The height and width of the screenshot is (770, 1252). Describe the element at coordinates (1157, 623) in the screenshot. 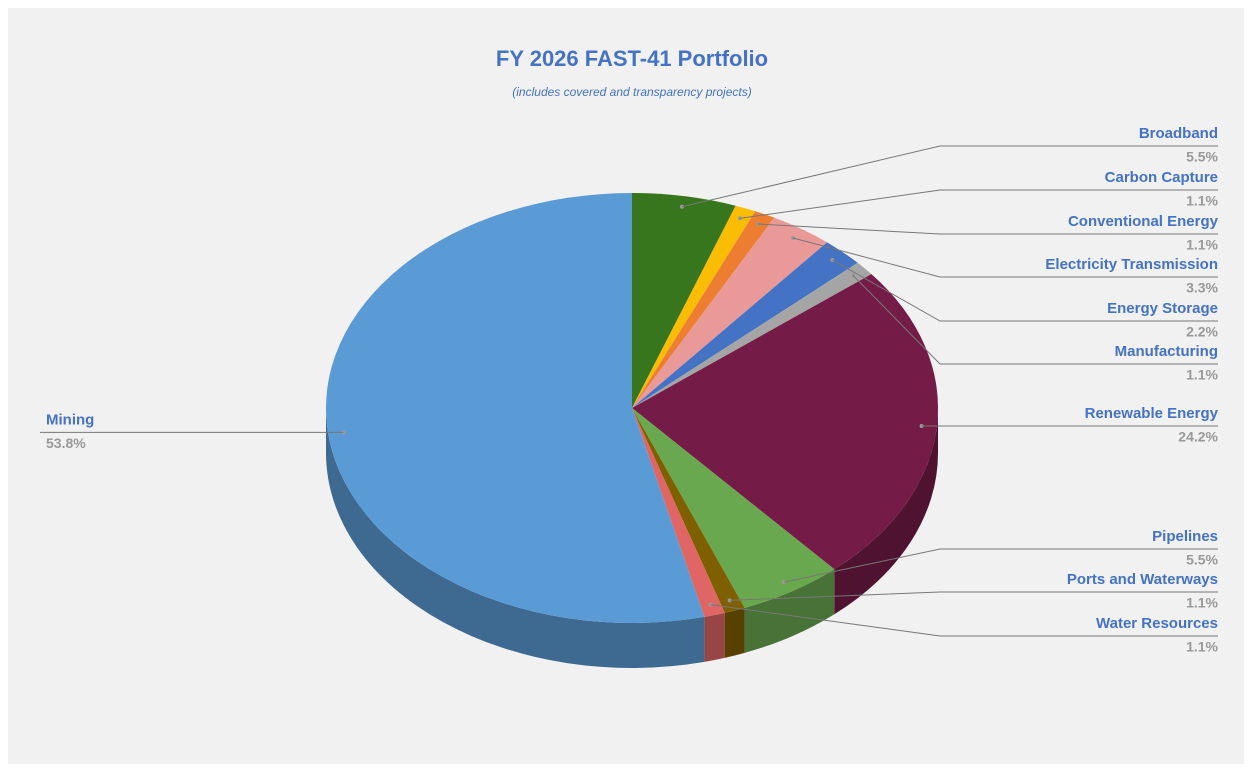

I see `slice-label: Water Resources` at that location.